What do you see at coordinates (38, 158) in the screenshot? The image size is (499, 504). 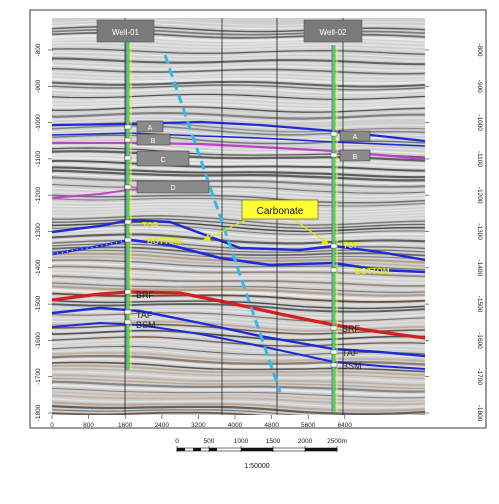 I see `y-tick-label-left: -1100` at bounding box center [38, 158].